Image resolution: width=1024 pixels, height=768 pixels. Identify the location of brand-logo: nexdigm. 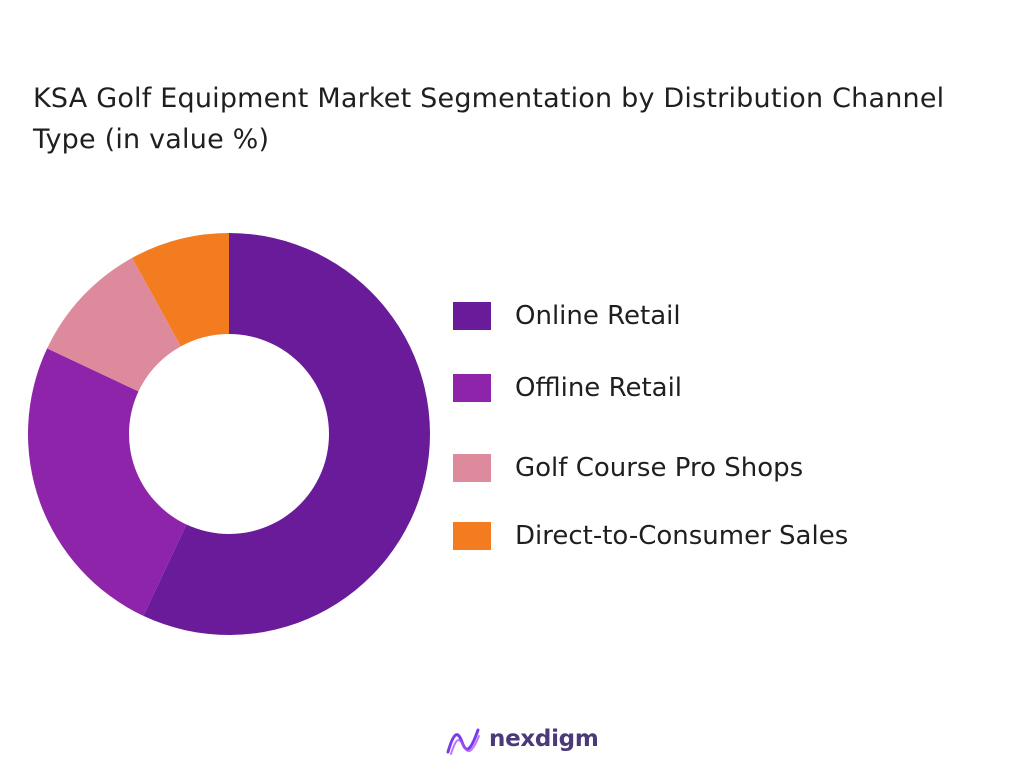
(525, 741).